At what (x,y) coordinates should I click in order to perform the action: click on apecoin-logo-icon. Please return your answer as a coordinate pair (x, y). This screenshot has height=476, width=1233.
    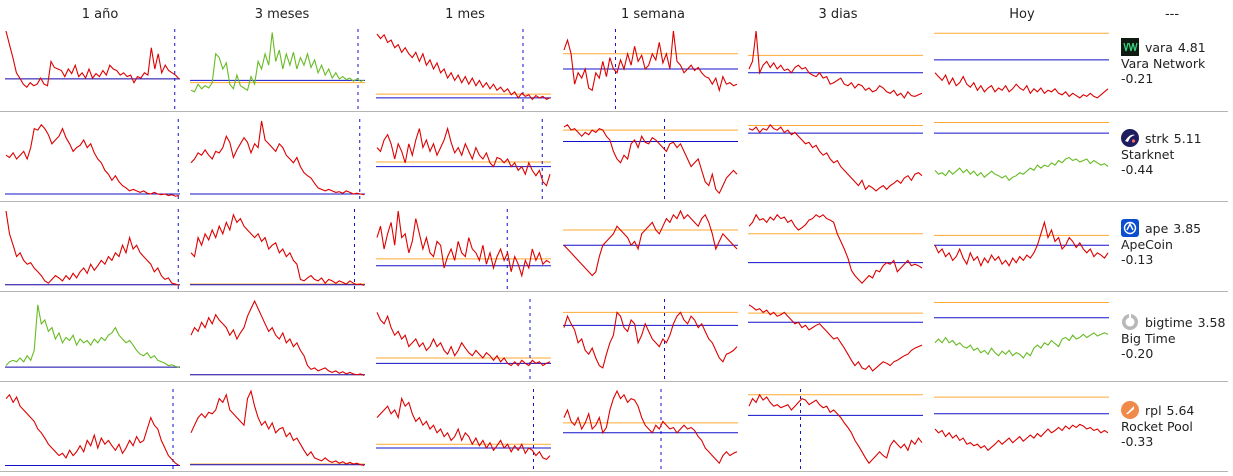
    Looking at the image, I should click on (1130, 228).